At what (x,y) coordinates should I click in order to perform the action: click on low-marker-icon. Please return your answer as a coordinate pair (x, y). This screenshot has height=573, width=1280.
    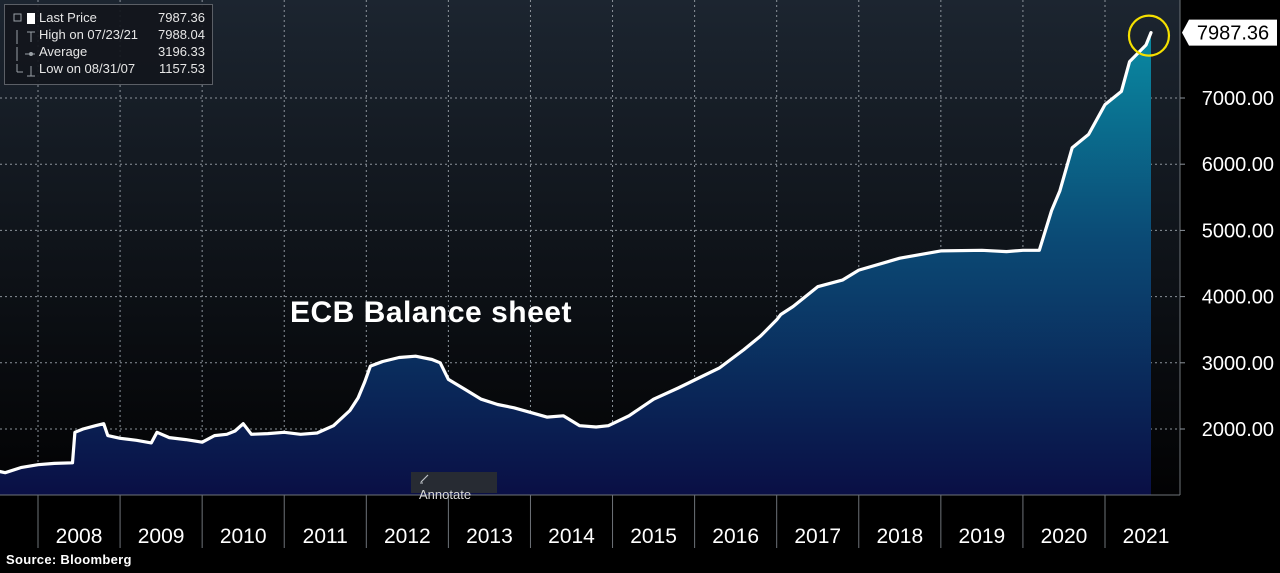
    Looking at the image, I should click on (25, 70).